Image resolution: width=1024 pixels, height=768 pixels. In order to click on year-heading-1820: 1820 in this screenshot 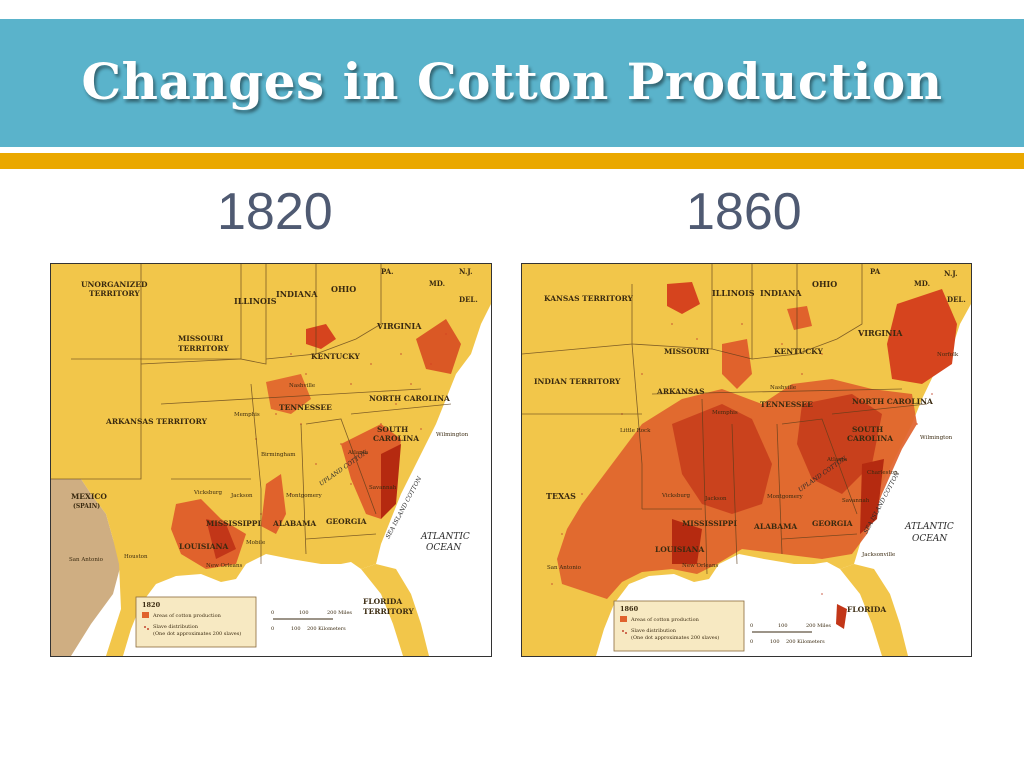, I will do `click(275, 212)`.